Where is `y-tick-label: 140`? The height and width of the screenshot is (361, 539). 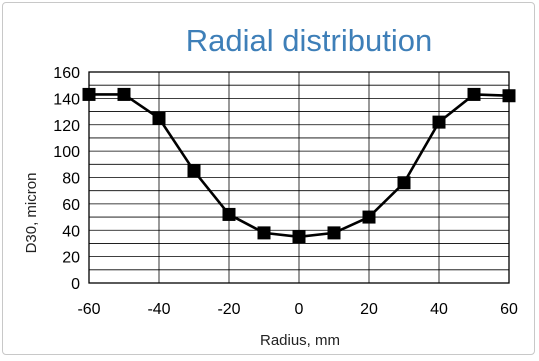 y-tick-label: 140 is located at coordinates (66, 99).